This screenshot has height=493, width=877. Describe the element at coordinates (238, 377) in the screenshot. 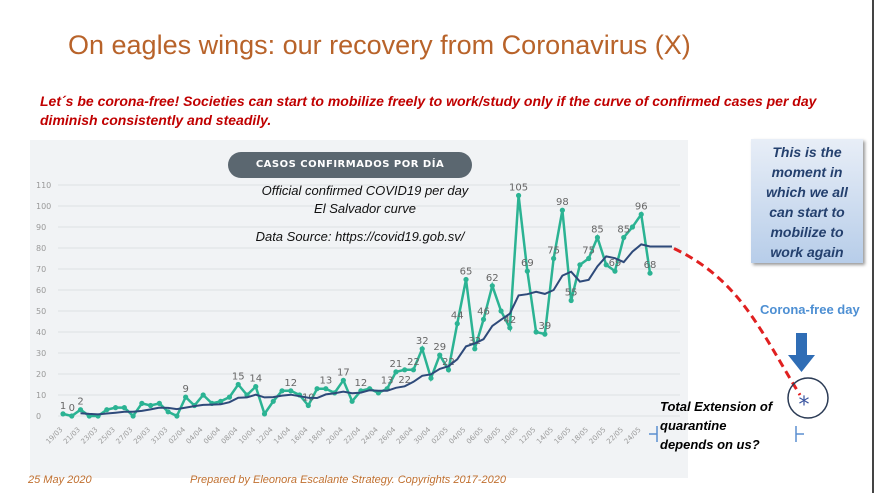

I see `data-label: 15` at that location.